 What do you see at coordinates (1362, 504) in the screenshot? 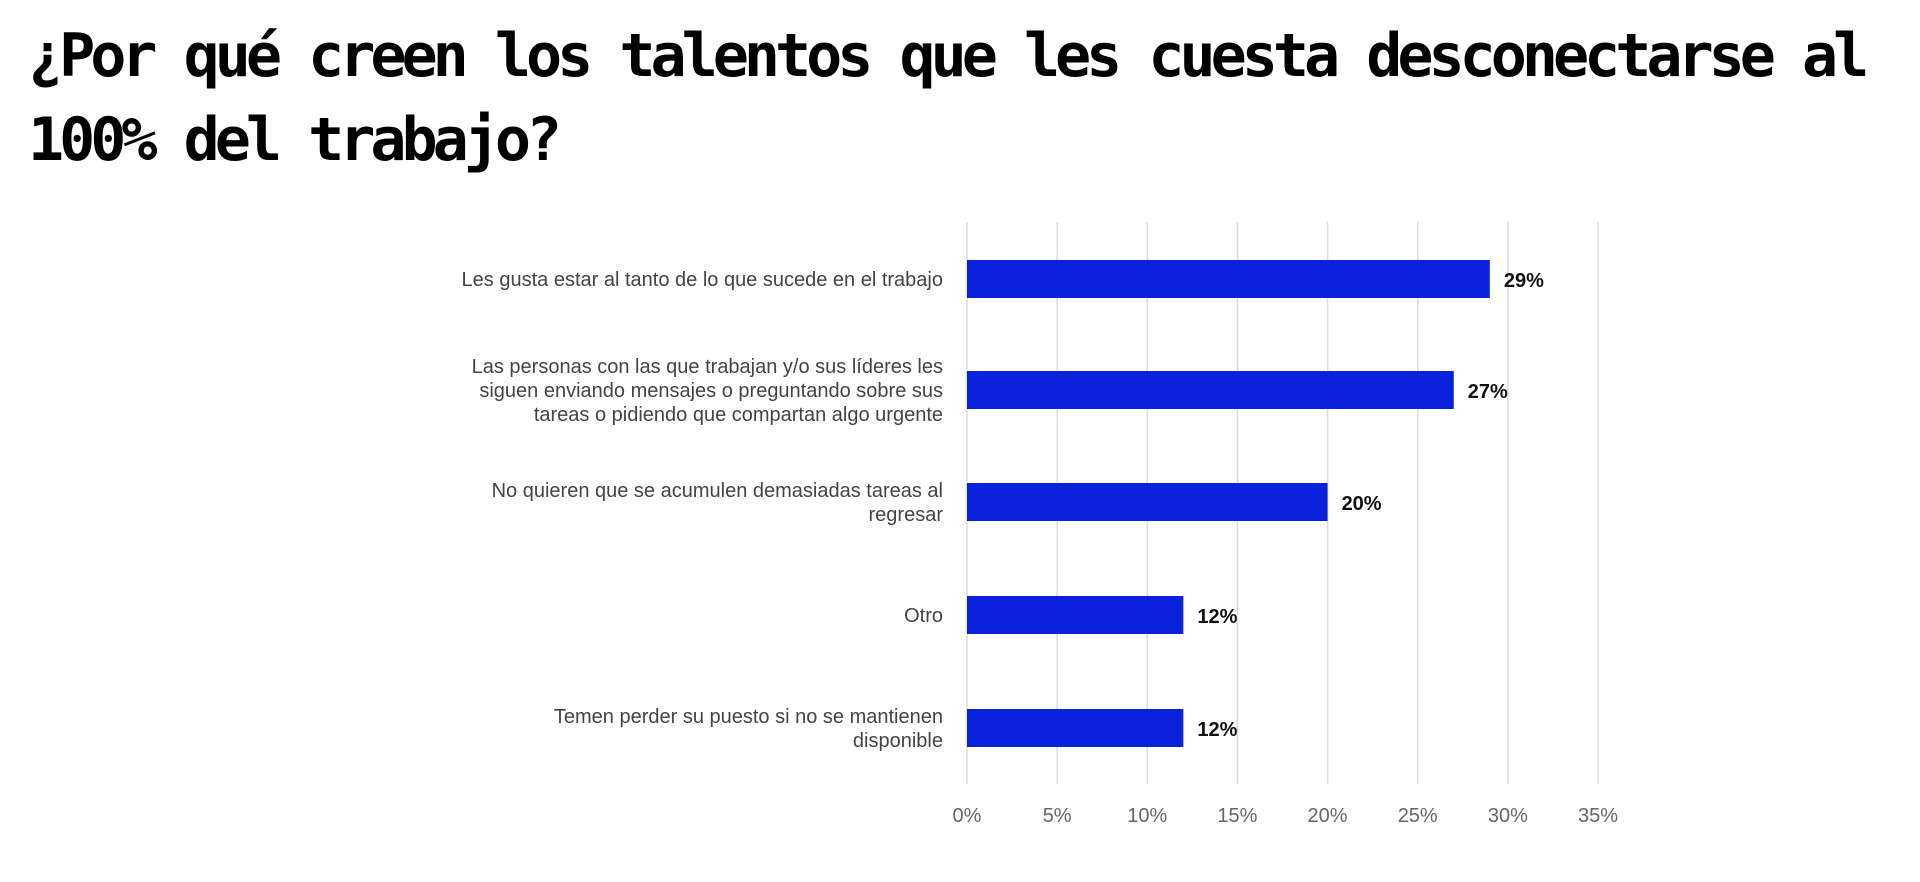
I see `data-label: 20%` at bounding box center [1362, 504].